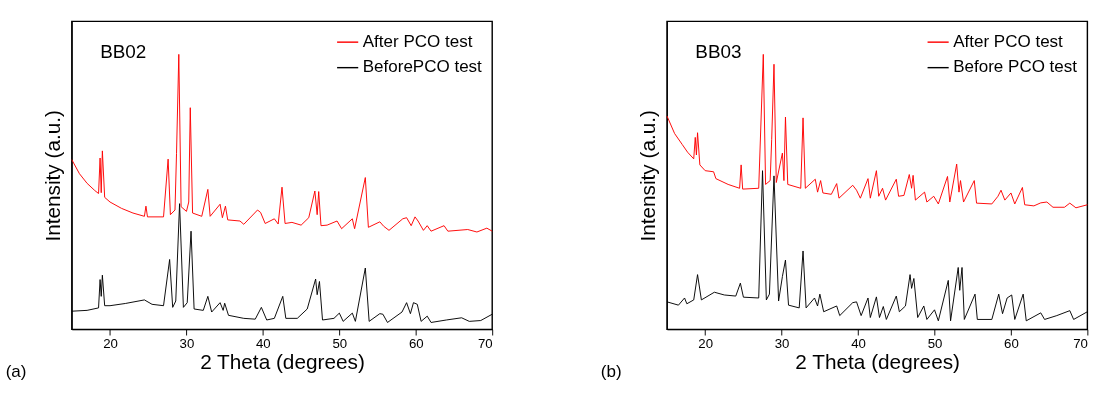 The height and width of the screenshot is (400, 1094). What do you see at coordinates (718, 52) in the screenshot?
I see `annotation: BB03` at bounding box center [718, 52].